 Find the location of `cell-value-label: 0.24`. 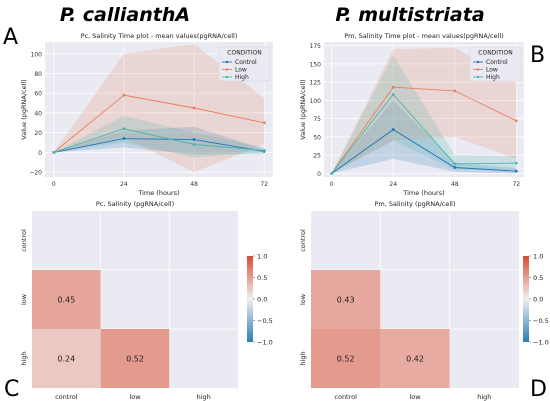

cell-value-label: 0.24 is located at coordinates (66, 359).